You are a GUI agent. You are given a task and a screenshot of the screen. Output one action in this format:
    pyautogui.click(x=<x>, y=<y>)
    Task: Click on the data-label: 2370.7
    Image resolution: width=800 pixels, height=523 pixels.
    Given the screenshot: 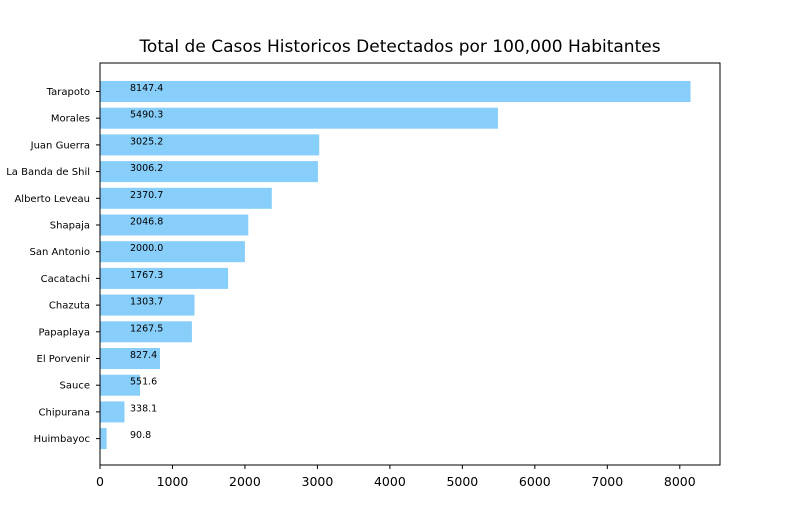 What is the action you would take?
    pyautogui.click(x=146, y=195)
    